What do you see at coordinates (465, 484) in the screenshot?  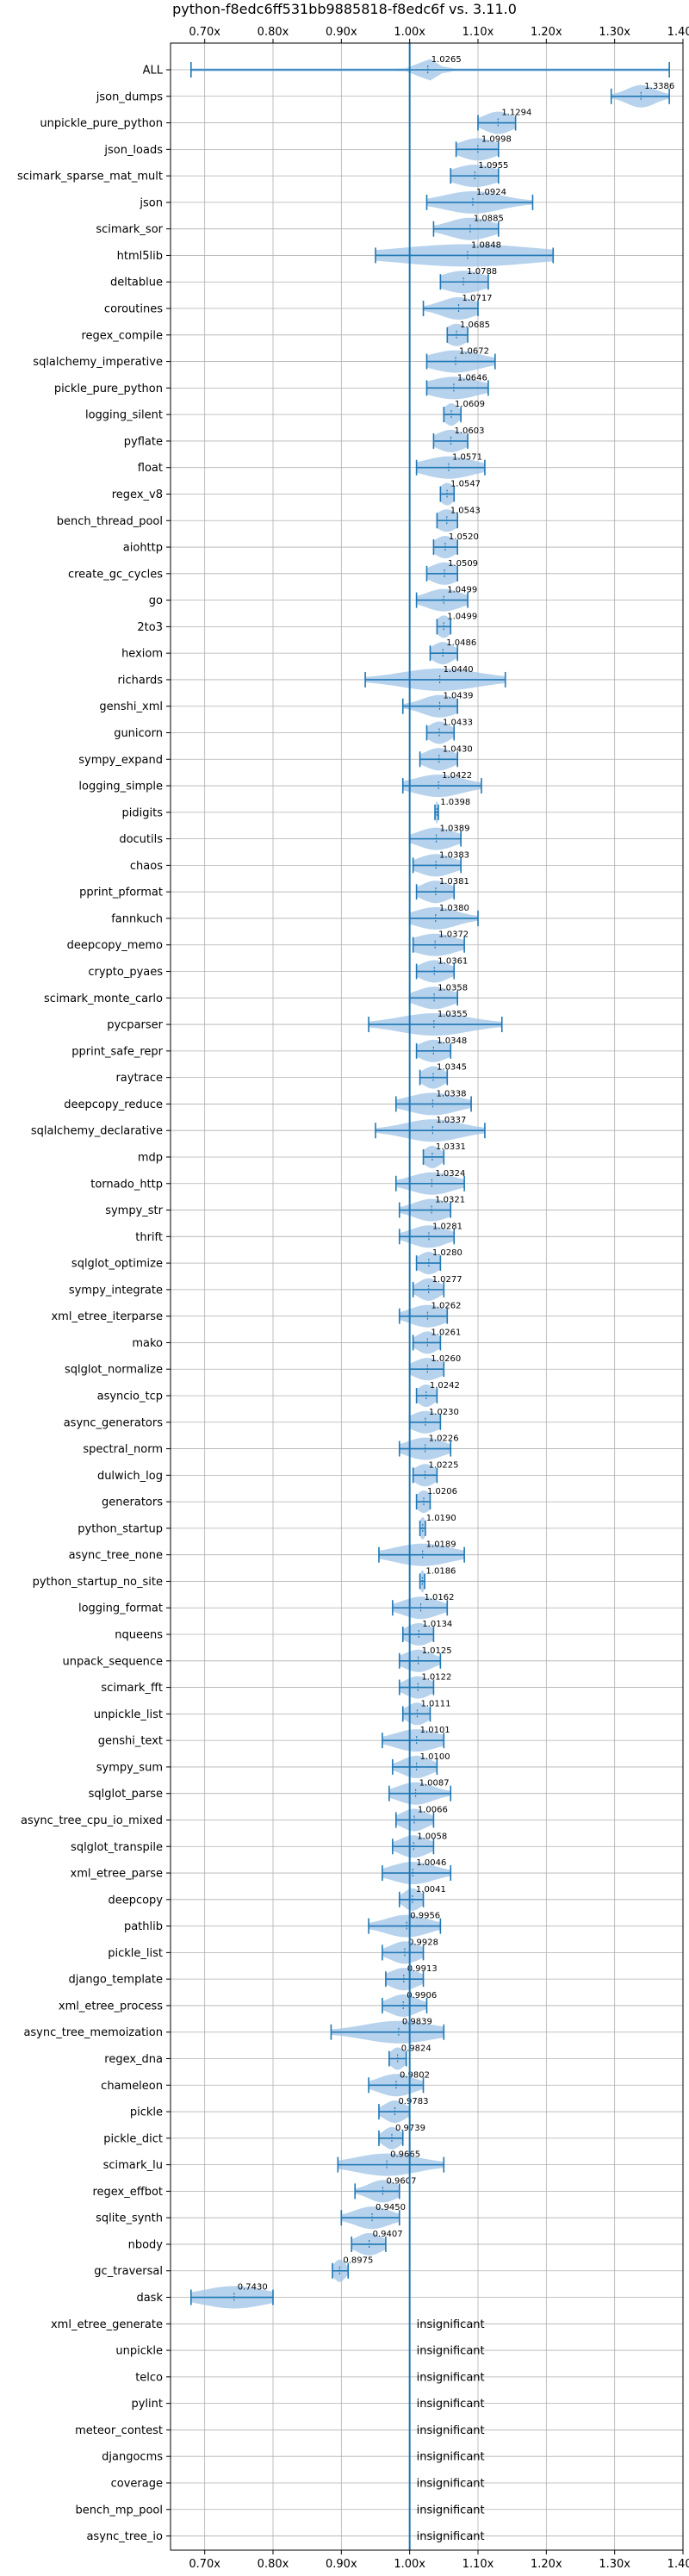 I see `value-label: 1.0547` at bounding box center [465, 484].